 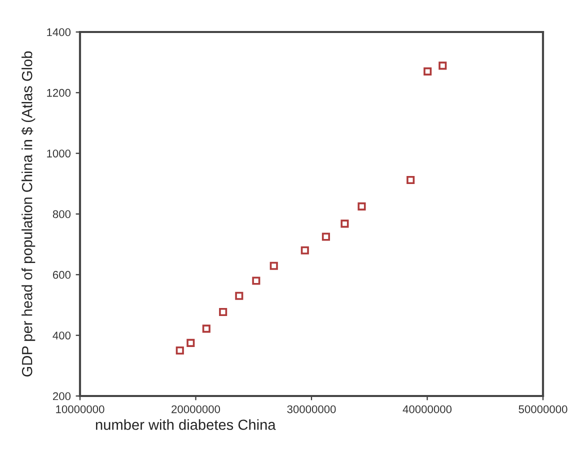 What do you see at coordinates (80, 409) in the screenshot?
I see `x-tick-label: 10000000` at bounding box center [80, 409].